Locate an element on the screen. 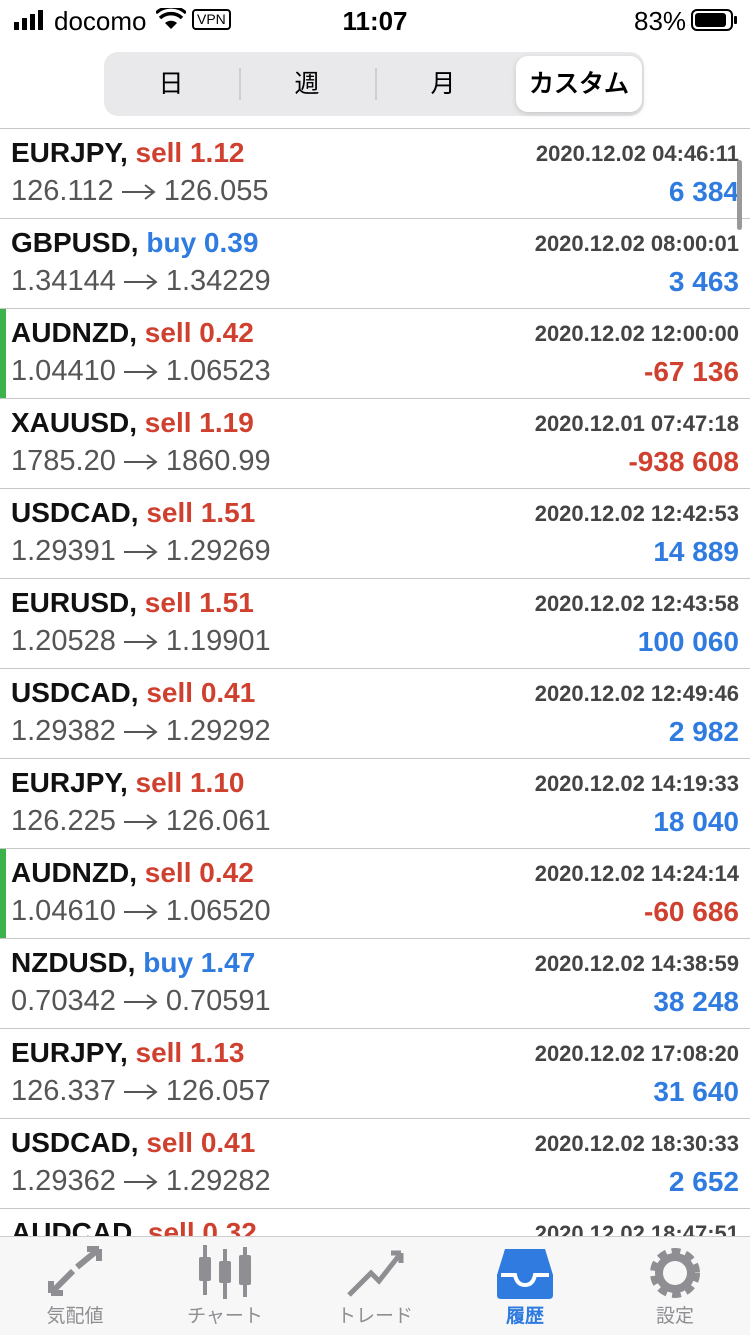 The height and width of the screenshot is (1335, 750). trade-header: EURJPY, sell 1.13 is located at coordinates (127, 1053).